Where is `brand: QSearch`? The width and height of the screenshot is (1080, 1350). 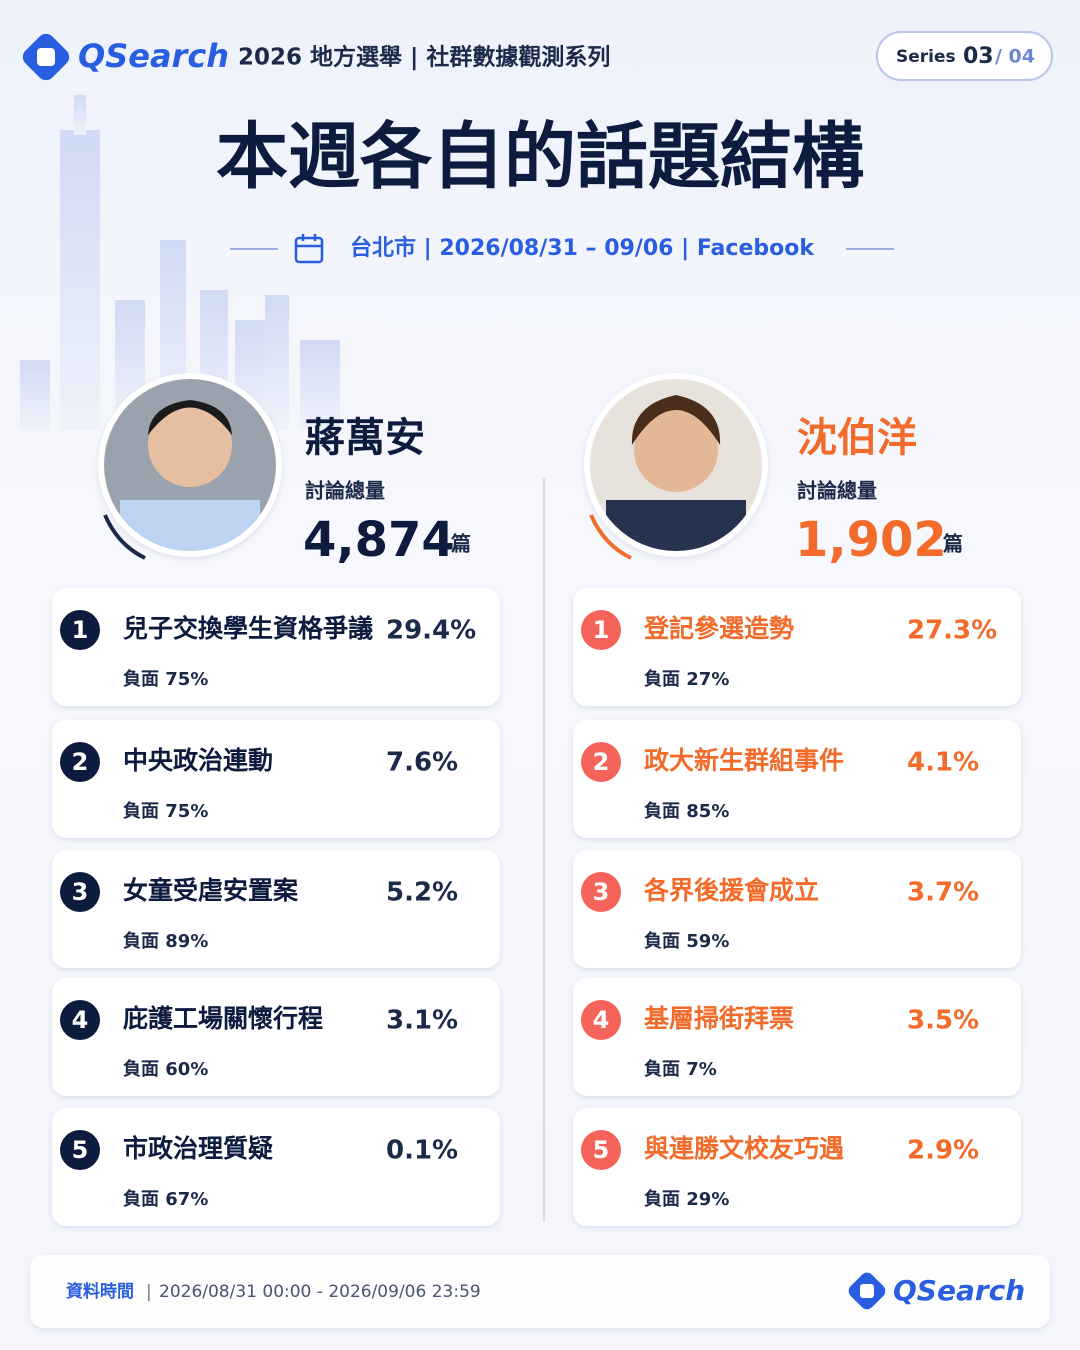
brand: QSearch is located at coordinates (153, 56).